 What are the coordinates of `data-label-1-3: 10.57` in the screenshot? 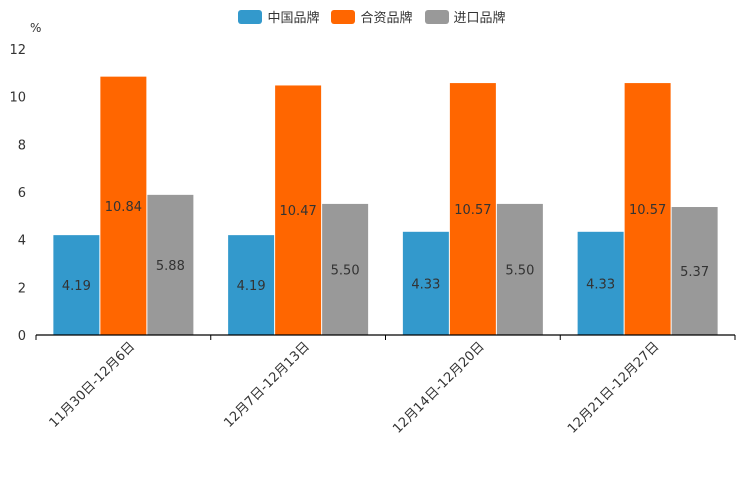 It's located at (647, 210).